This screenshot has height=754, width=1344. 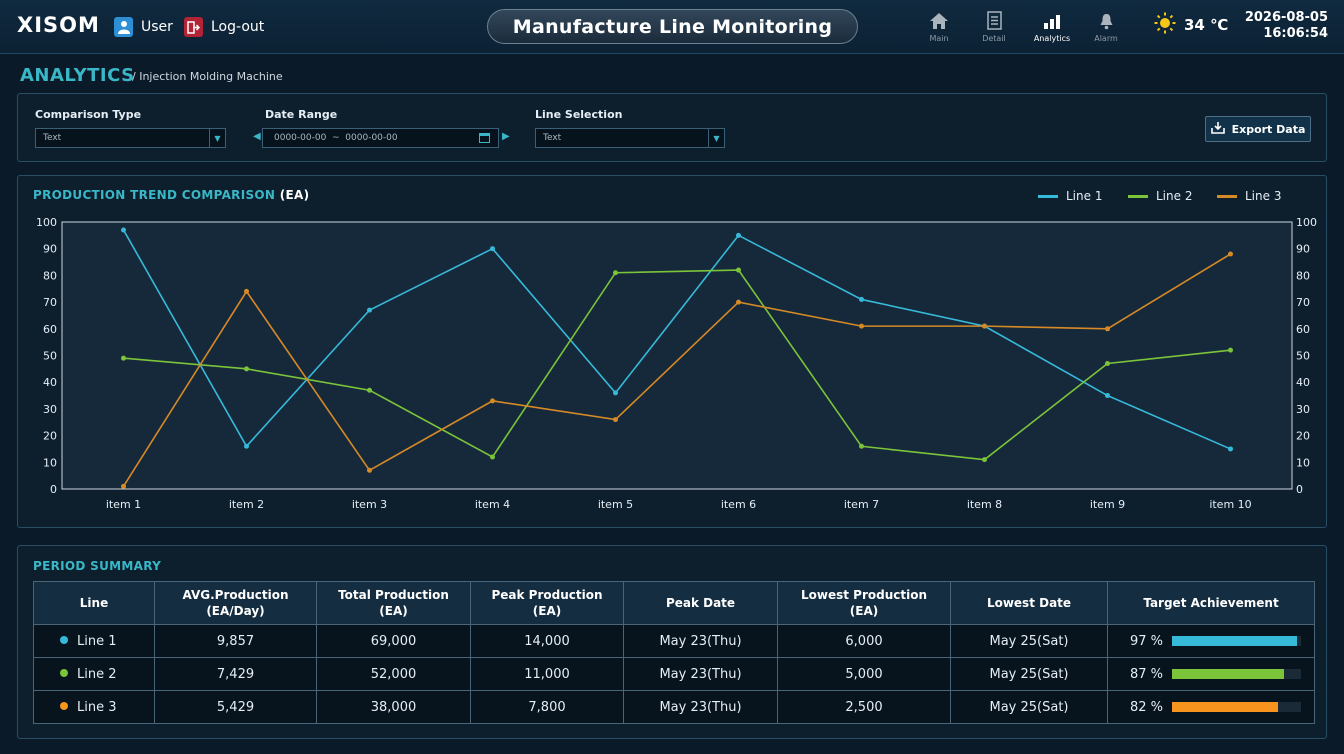 What do you see at coordinates (157, 27) in the screenshot?
I see `user-label: User` at bounding box center [157, 27].